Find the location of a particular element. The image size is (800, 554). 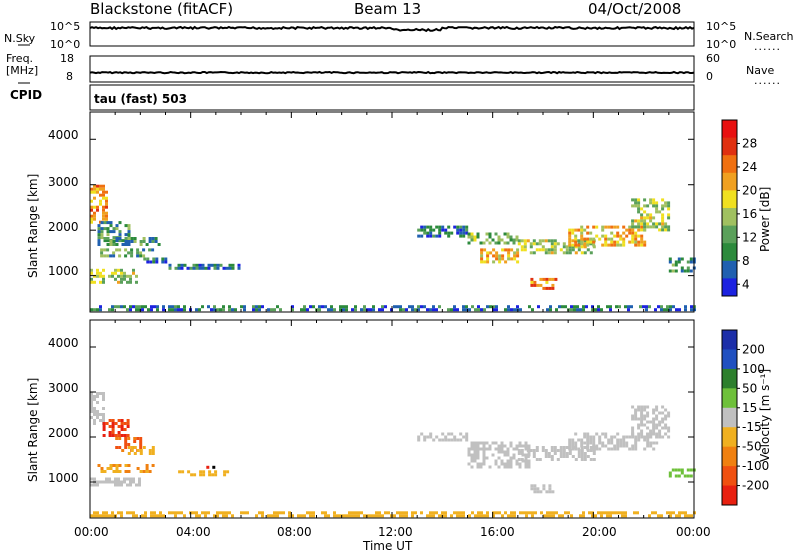

velocity-colorbar-tick-label: -50 is located at coordinates (752, 447).